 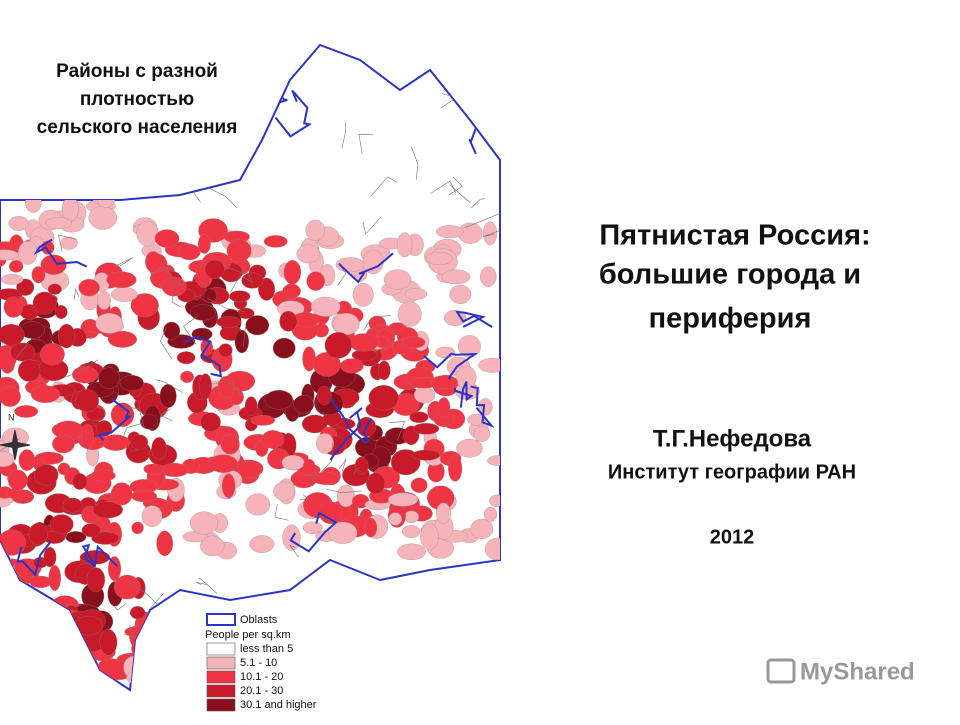 What do you see at coordinates (730, 319) in the screenshot?
I see `slide-title: периферия` at bounding box center [730, 319].